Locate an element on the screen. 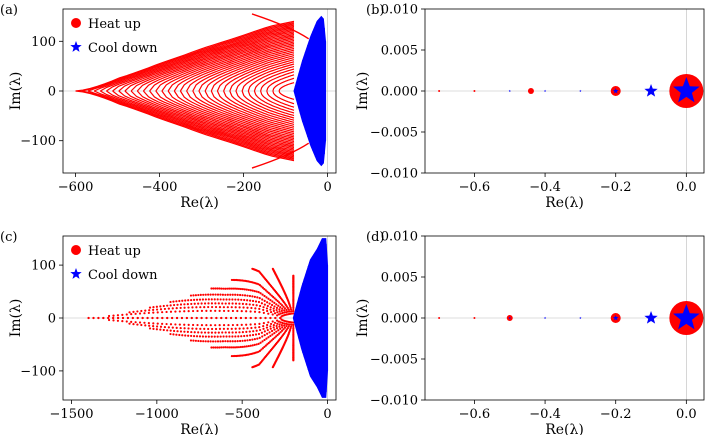 The image size is (706, 435). panel-label: (d) is located at coordinates (375, 237).